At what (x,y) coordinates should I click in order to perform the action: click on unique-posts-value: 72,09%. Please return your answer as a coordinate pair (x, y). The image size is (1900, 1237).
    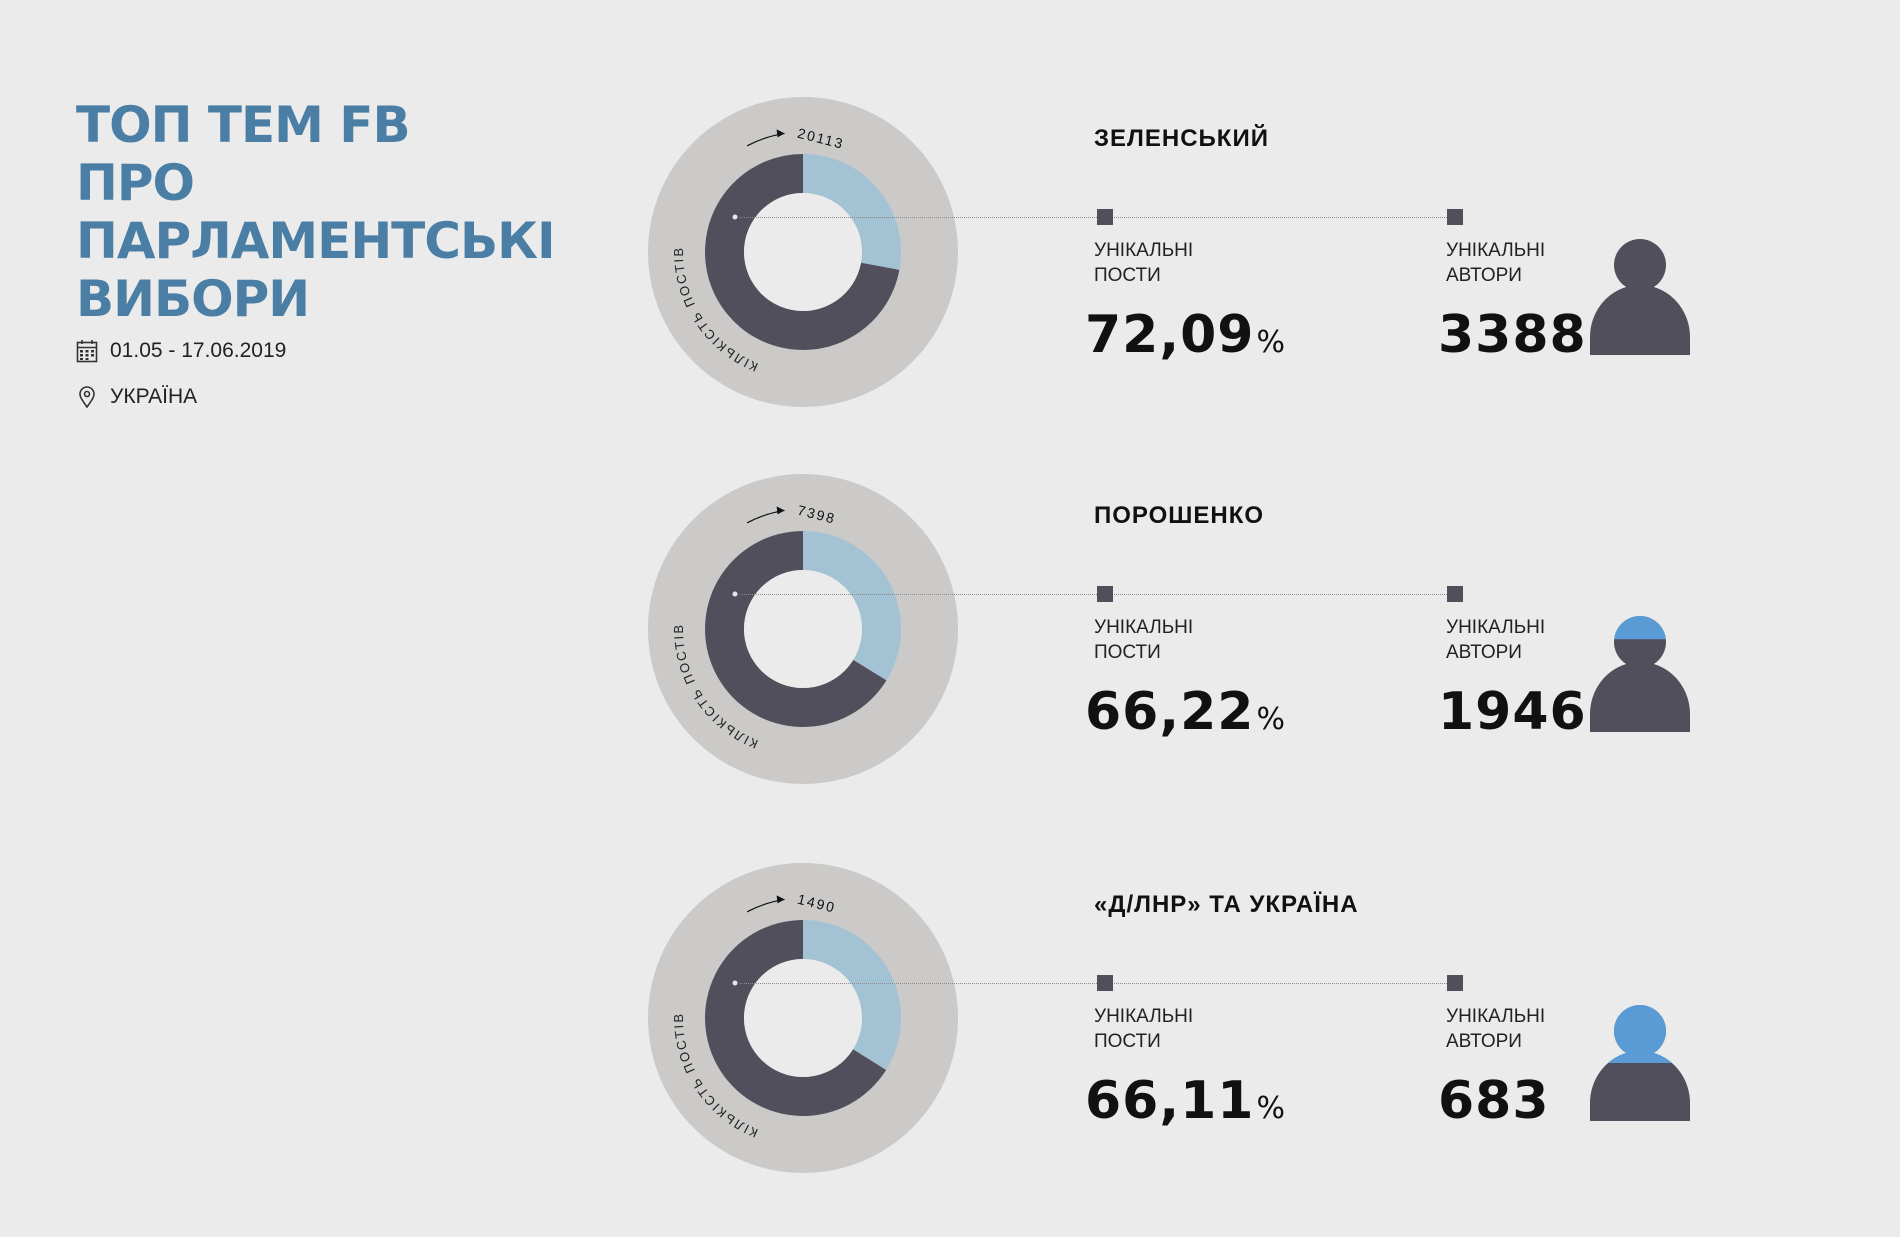
    Looking at the image, I should click on (1185, 335).